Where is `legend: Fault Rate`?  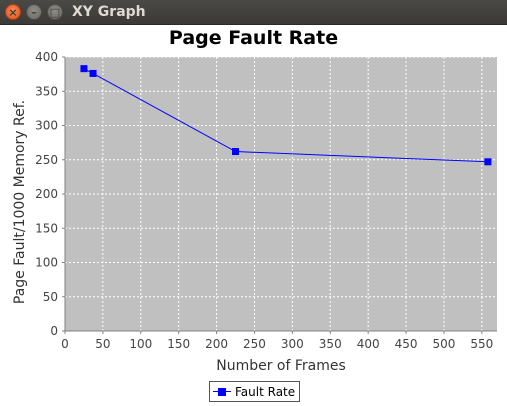 legend: Fault Rate is located at coordinates (255, 391).